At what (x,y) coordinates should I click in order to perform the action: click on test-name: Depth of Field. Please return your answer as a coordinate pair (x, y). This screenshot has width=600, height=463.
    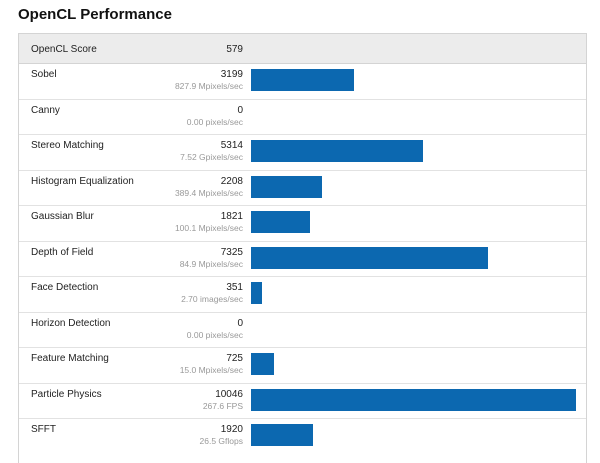
    Looking at the image, I should click on (62, 252).